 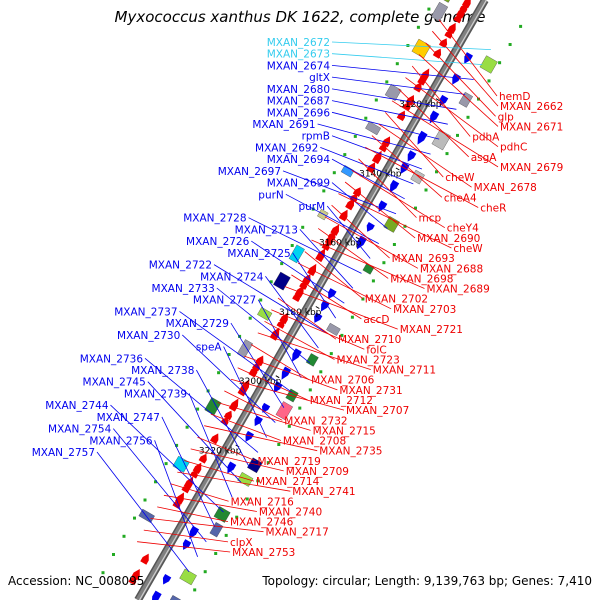 I want to click on gene-label: MXAN_2699, so click(x=298, y=184).